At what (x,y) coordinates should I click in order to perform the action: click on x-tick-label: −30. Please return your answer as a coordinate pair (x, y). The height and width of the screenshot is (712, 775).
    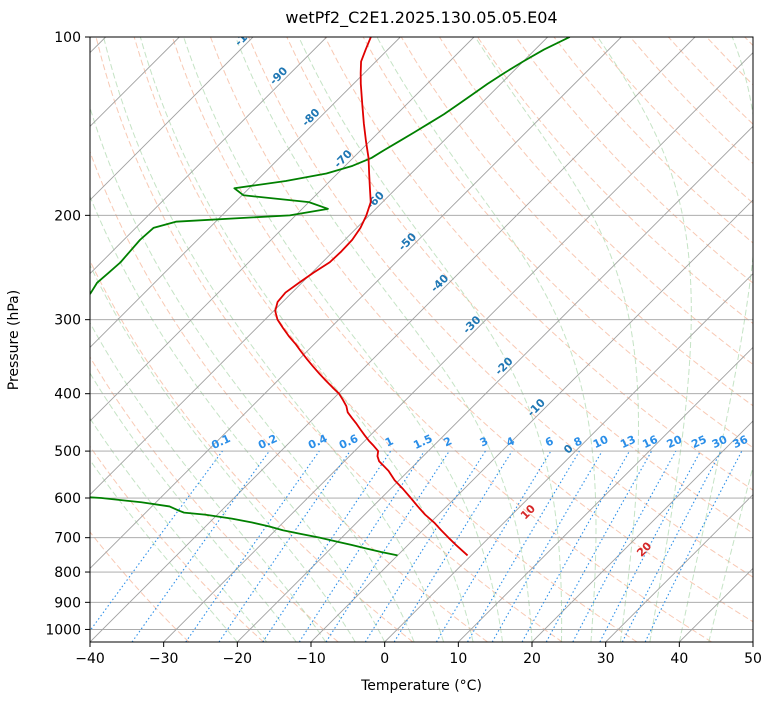
    Looking at the image, I should click on (164, 659).